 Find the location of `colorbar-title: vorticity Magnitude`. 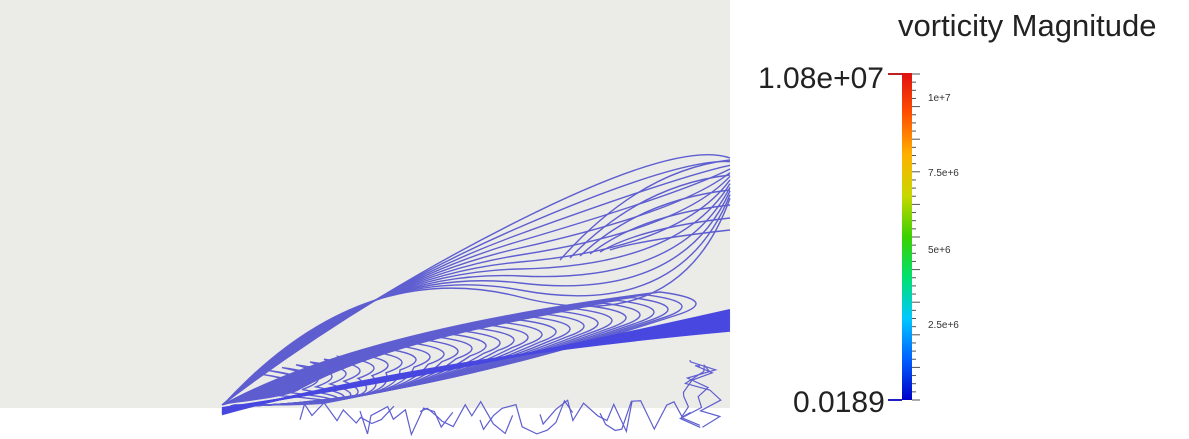

colorbar-title: vorticity Magnitude is located at coordinates (1027, 25).